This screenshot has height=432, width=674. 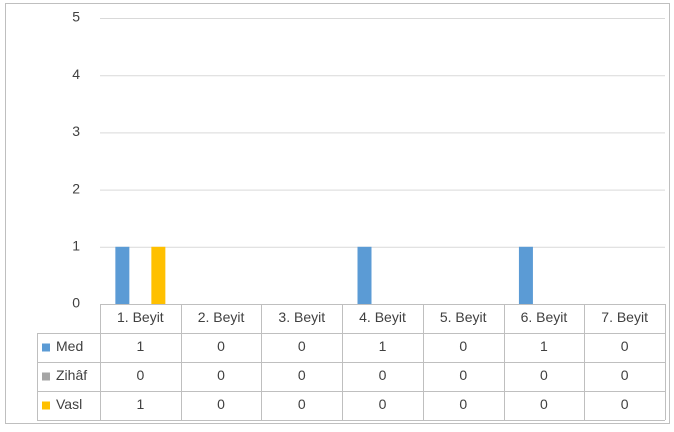 What do you see at coordinates (76, 303) in the screenshot?
I see `y-tick-label: 0` at bounding box center [76, 303].